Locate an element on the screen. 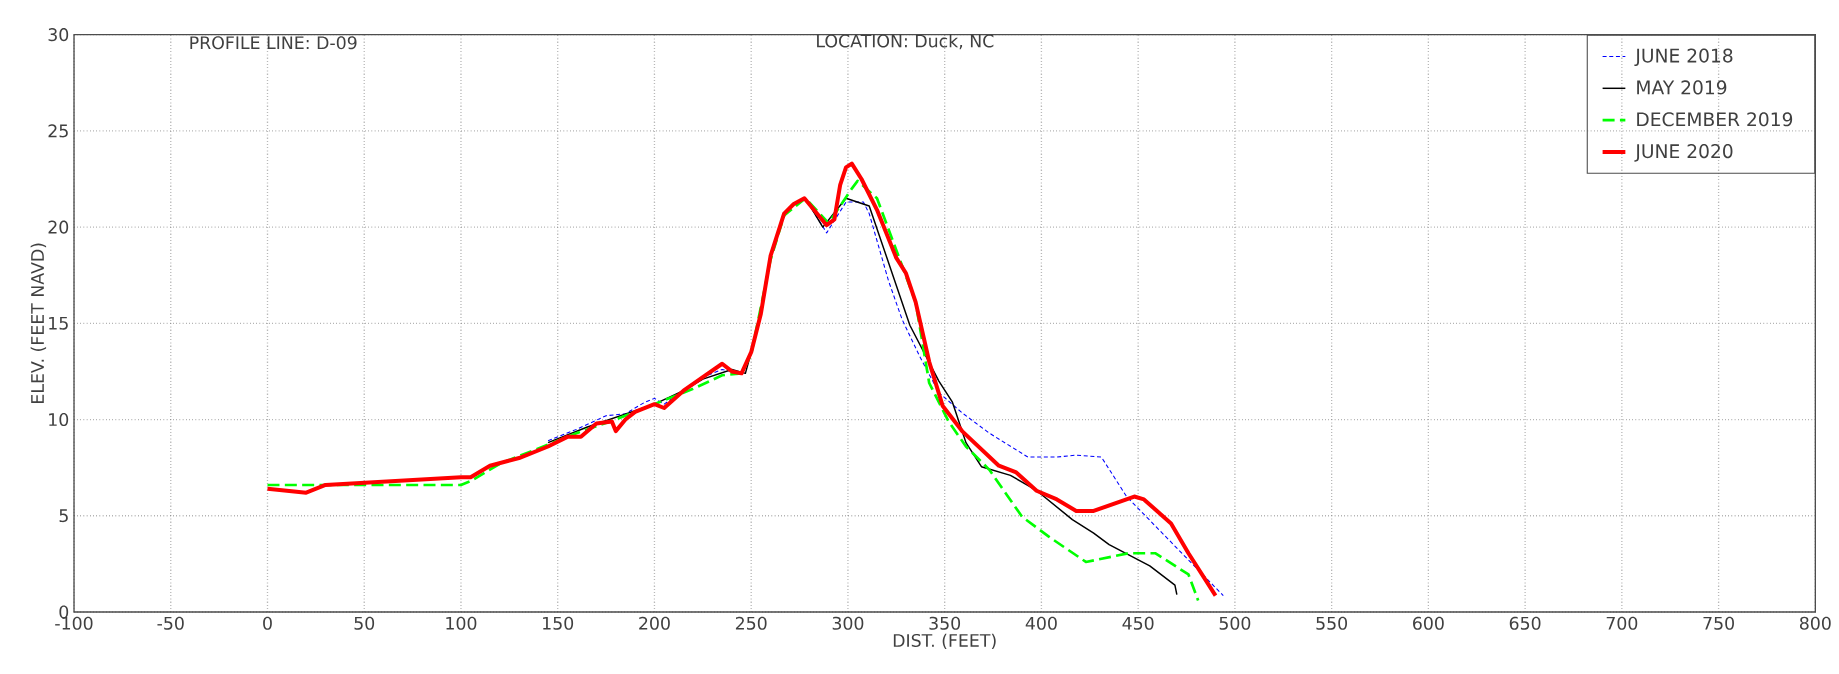 This screenshot has width=1839, height=674. x-tick-label: 400 is located at coordinates (1041, 623).